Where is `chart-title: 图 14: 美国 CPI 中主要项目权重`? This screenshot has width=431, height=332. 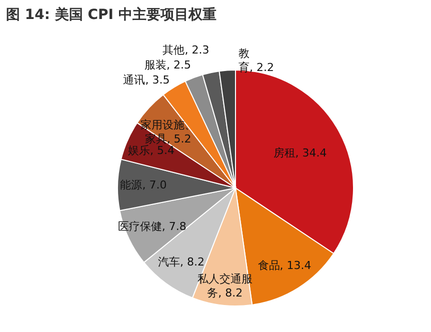 chart-title: 图 14: 美国 CPI 中主要项目权重 is located at coordinates (111, 14).